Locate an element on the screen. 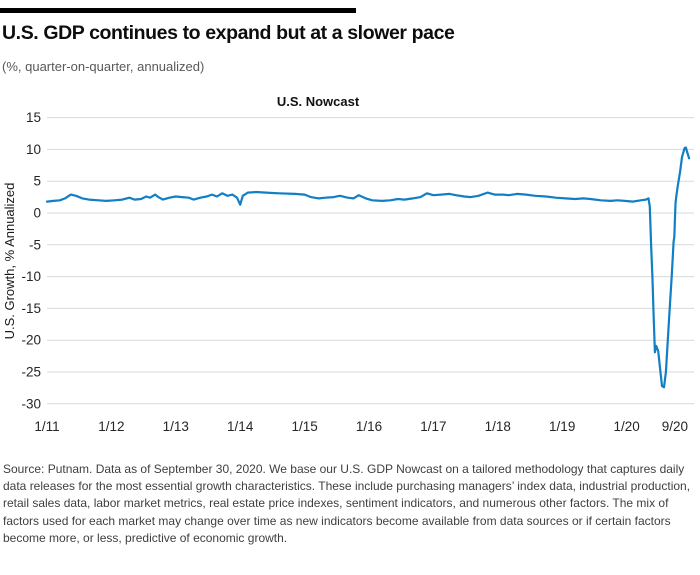 The height and width of the screenshot is (575, 700). y-tick-label: -25 is located at coordinates (31, 372).